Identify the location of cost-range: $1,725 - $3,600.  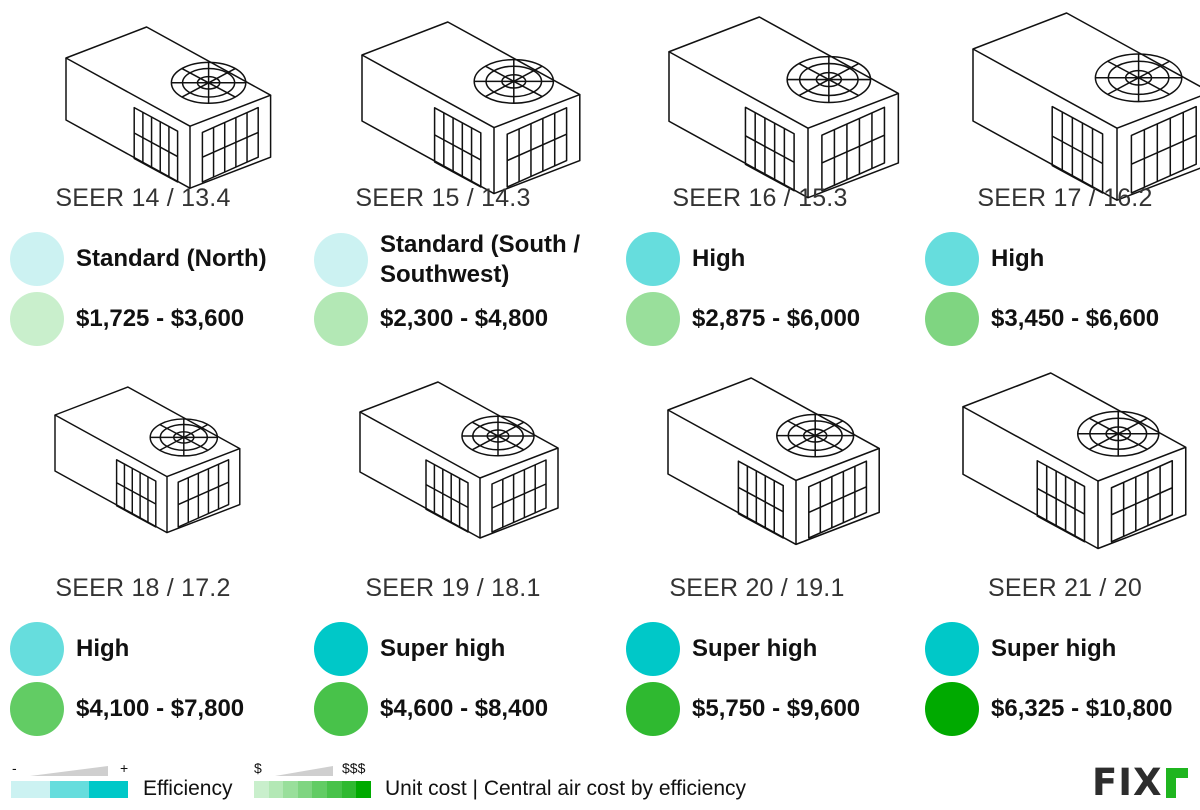
(160, 318).